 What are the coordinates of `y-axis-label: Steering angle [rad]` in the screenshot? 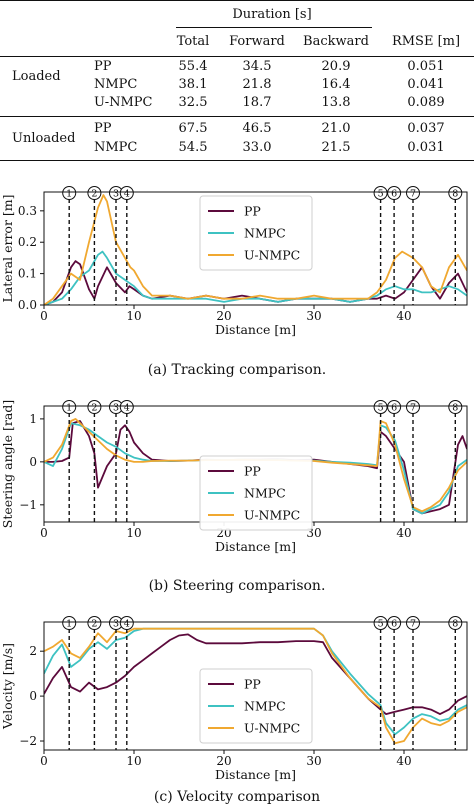 It's located at (7, 464).